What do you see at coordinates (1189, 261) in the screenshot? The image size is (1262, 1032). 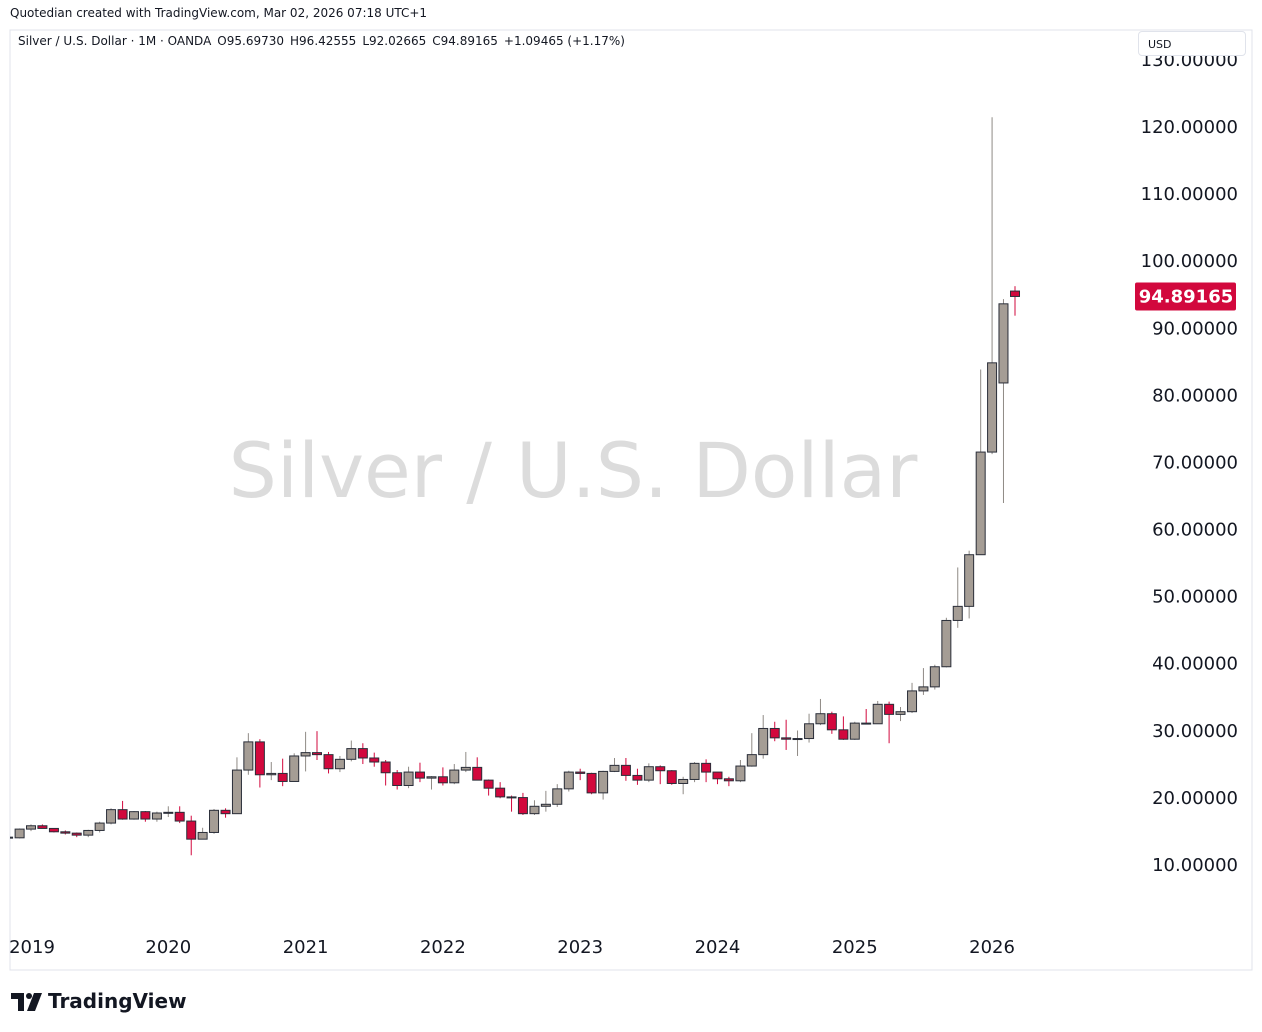 I see `y-tick-label: 100.00000` at bounding box center [1189, 261].